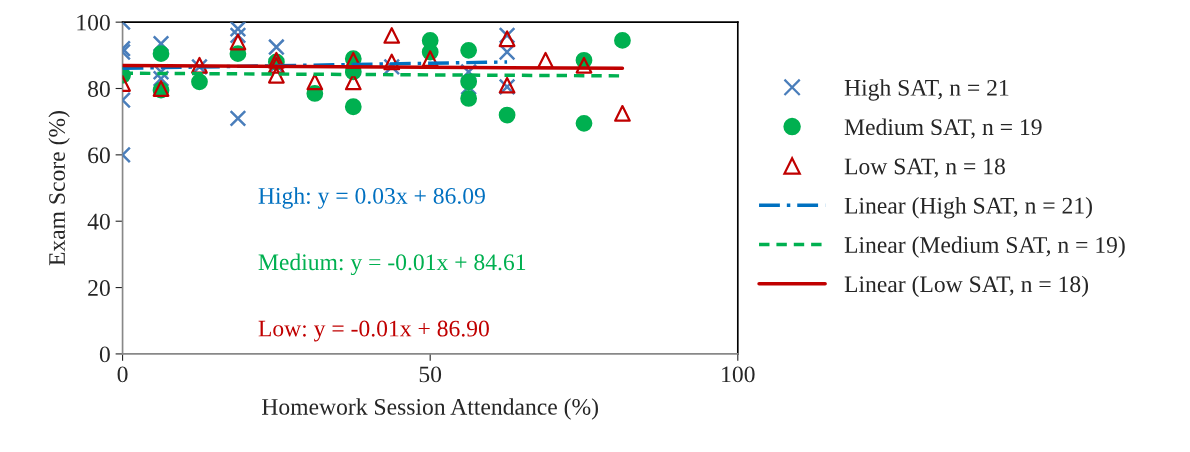  I want to click on legend-label: High SAT, n = 21, so click(926, 90).